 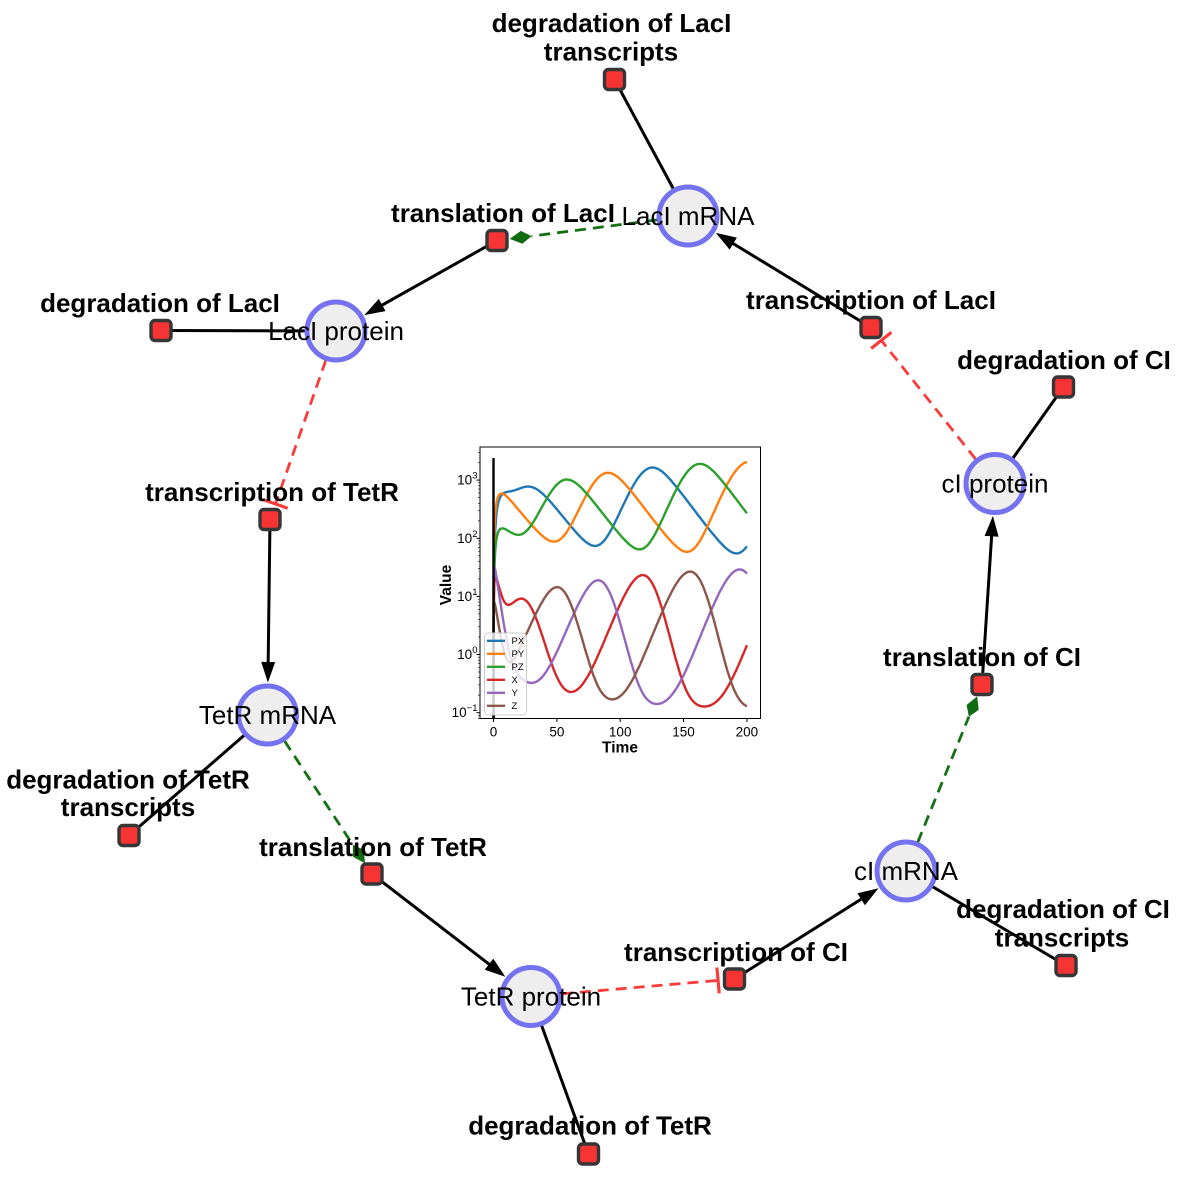 What do you see at coordinates (683, 732) in the screenshot?
I see `svg-text: 150` at bounding box center [683, 732].